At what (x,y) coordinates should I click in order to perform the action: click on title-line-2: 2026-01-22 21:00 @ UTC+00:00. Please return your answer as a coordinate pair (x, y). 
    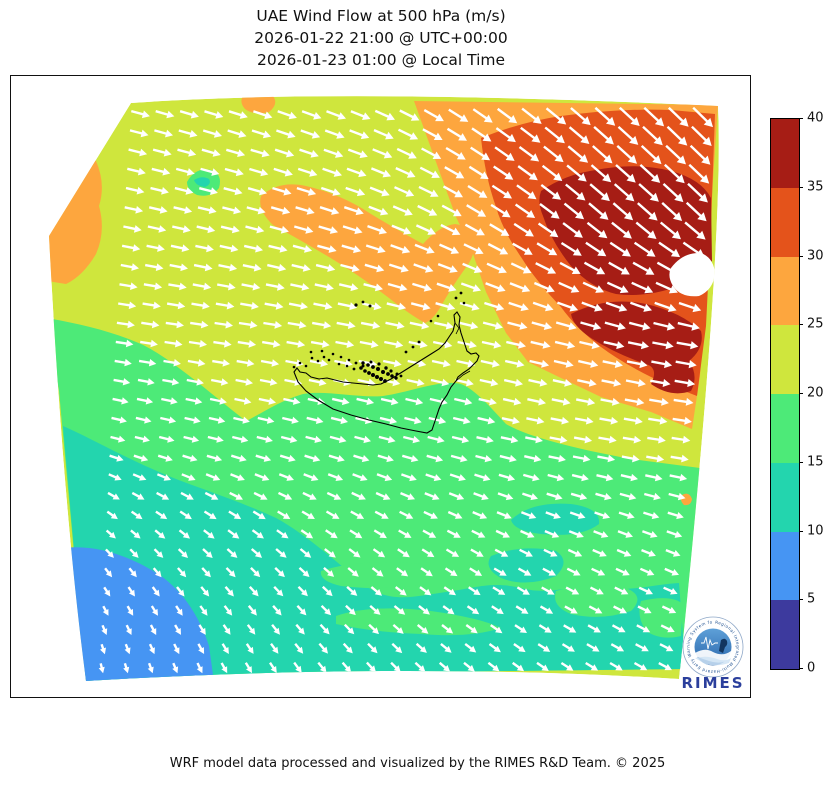
    Looking at the image, I should click on (381, 38).